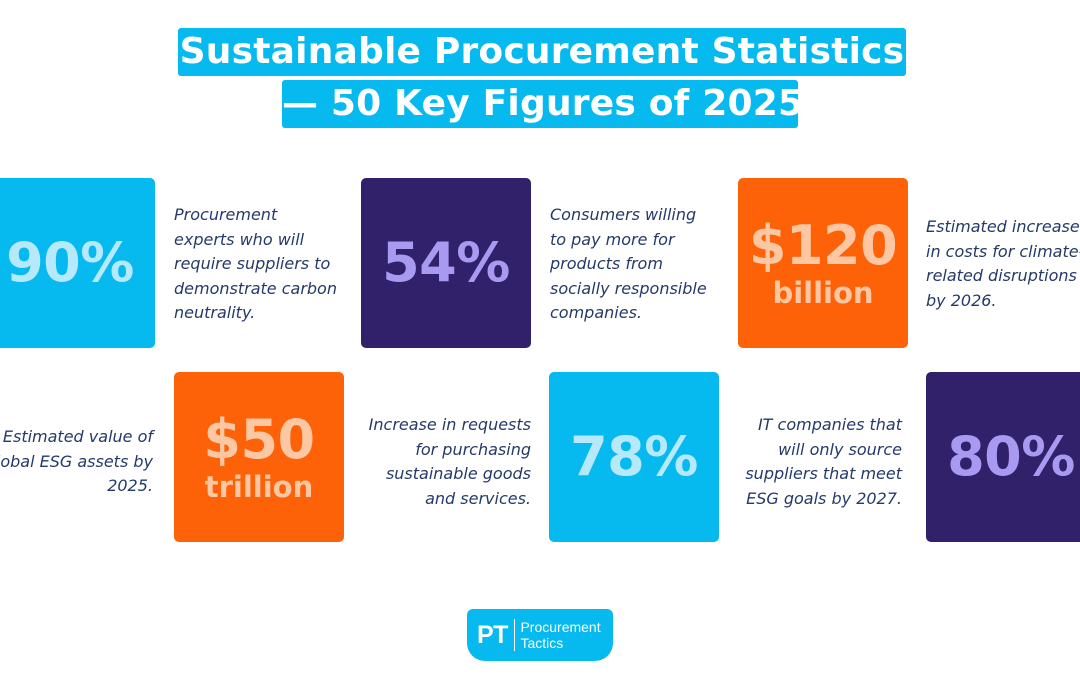 The image size is (1080, 675). I want to click on stat-value: 54%, so click(446, 262).